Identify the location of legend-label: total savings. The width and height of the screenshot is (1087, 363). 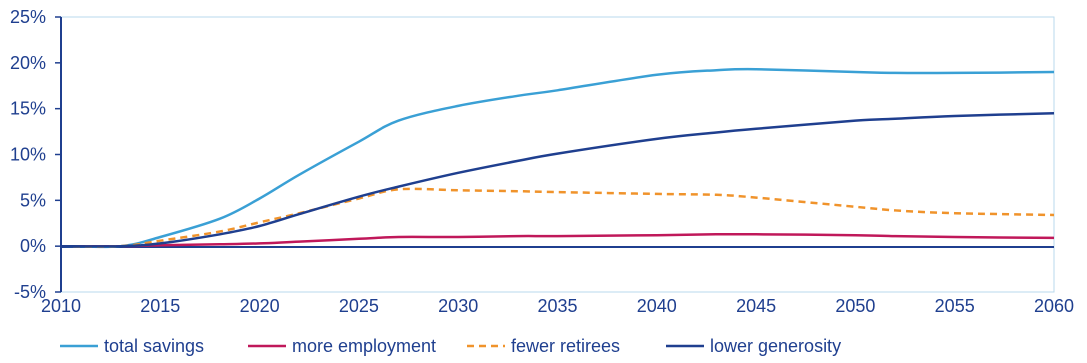
(154, 346).